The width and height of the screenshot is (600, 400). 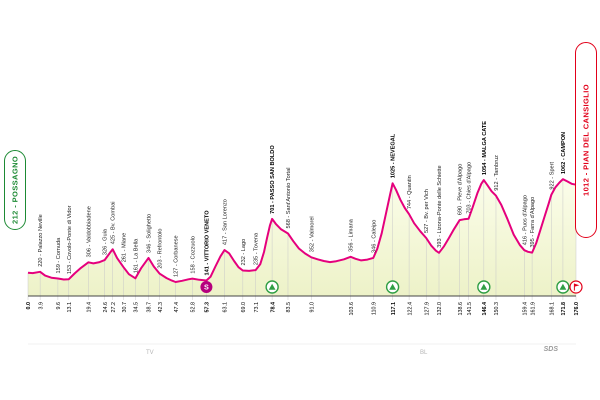 I want to click on waypoint-label: 912 - Tambruz, so click(x=497, y=173).